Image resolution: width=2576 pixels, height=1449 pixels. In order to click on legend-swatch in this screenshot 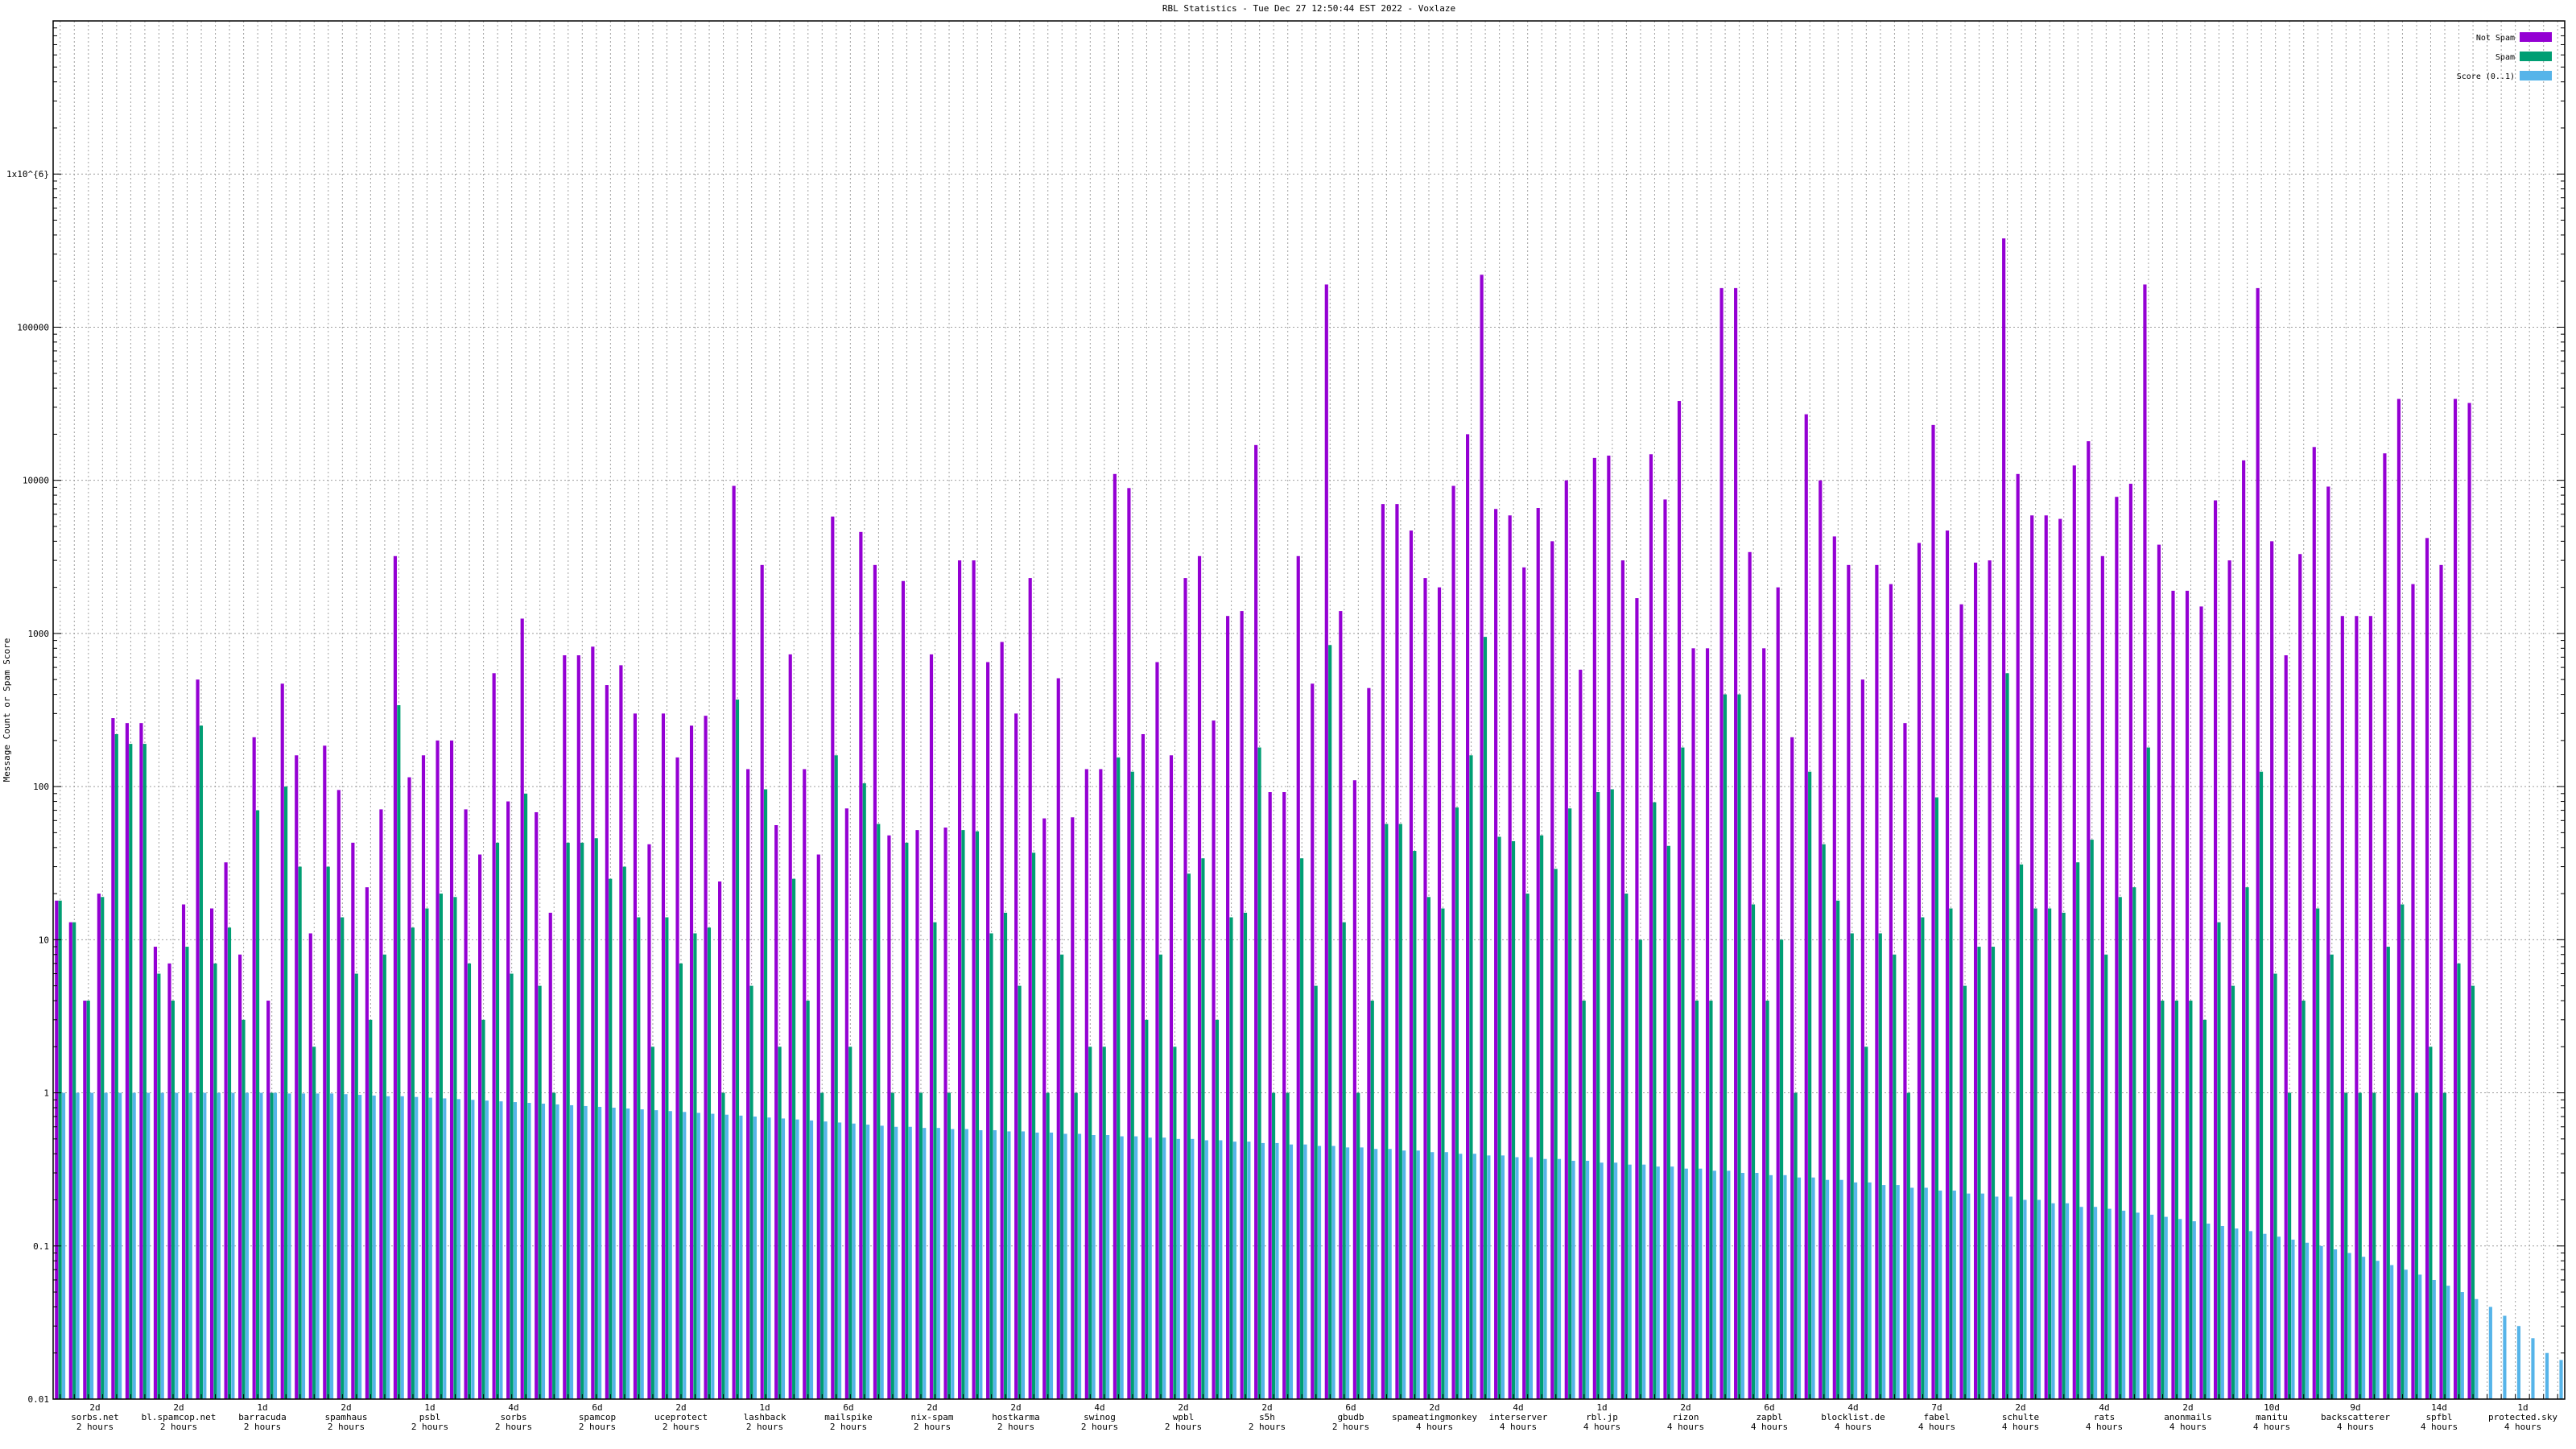, I will do `click(2536, 37)`.